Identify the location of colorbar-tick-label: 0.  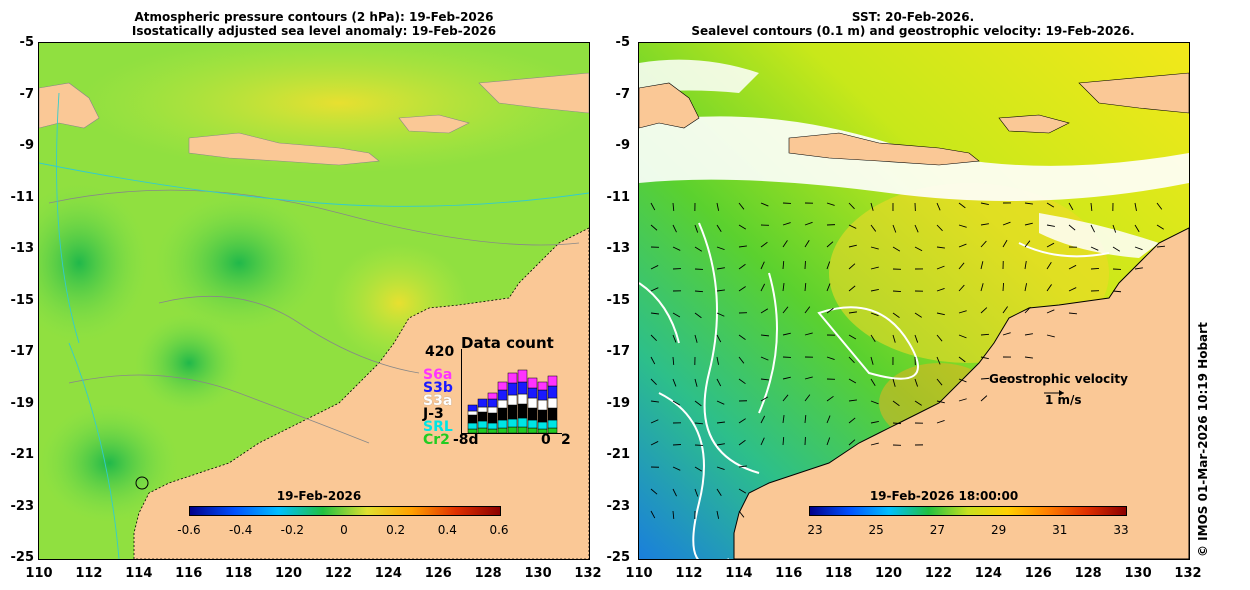
(344, 530).